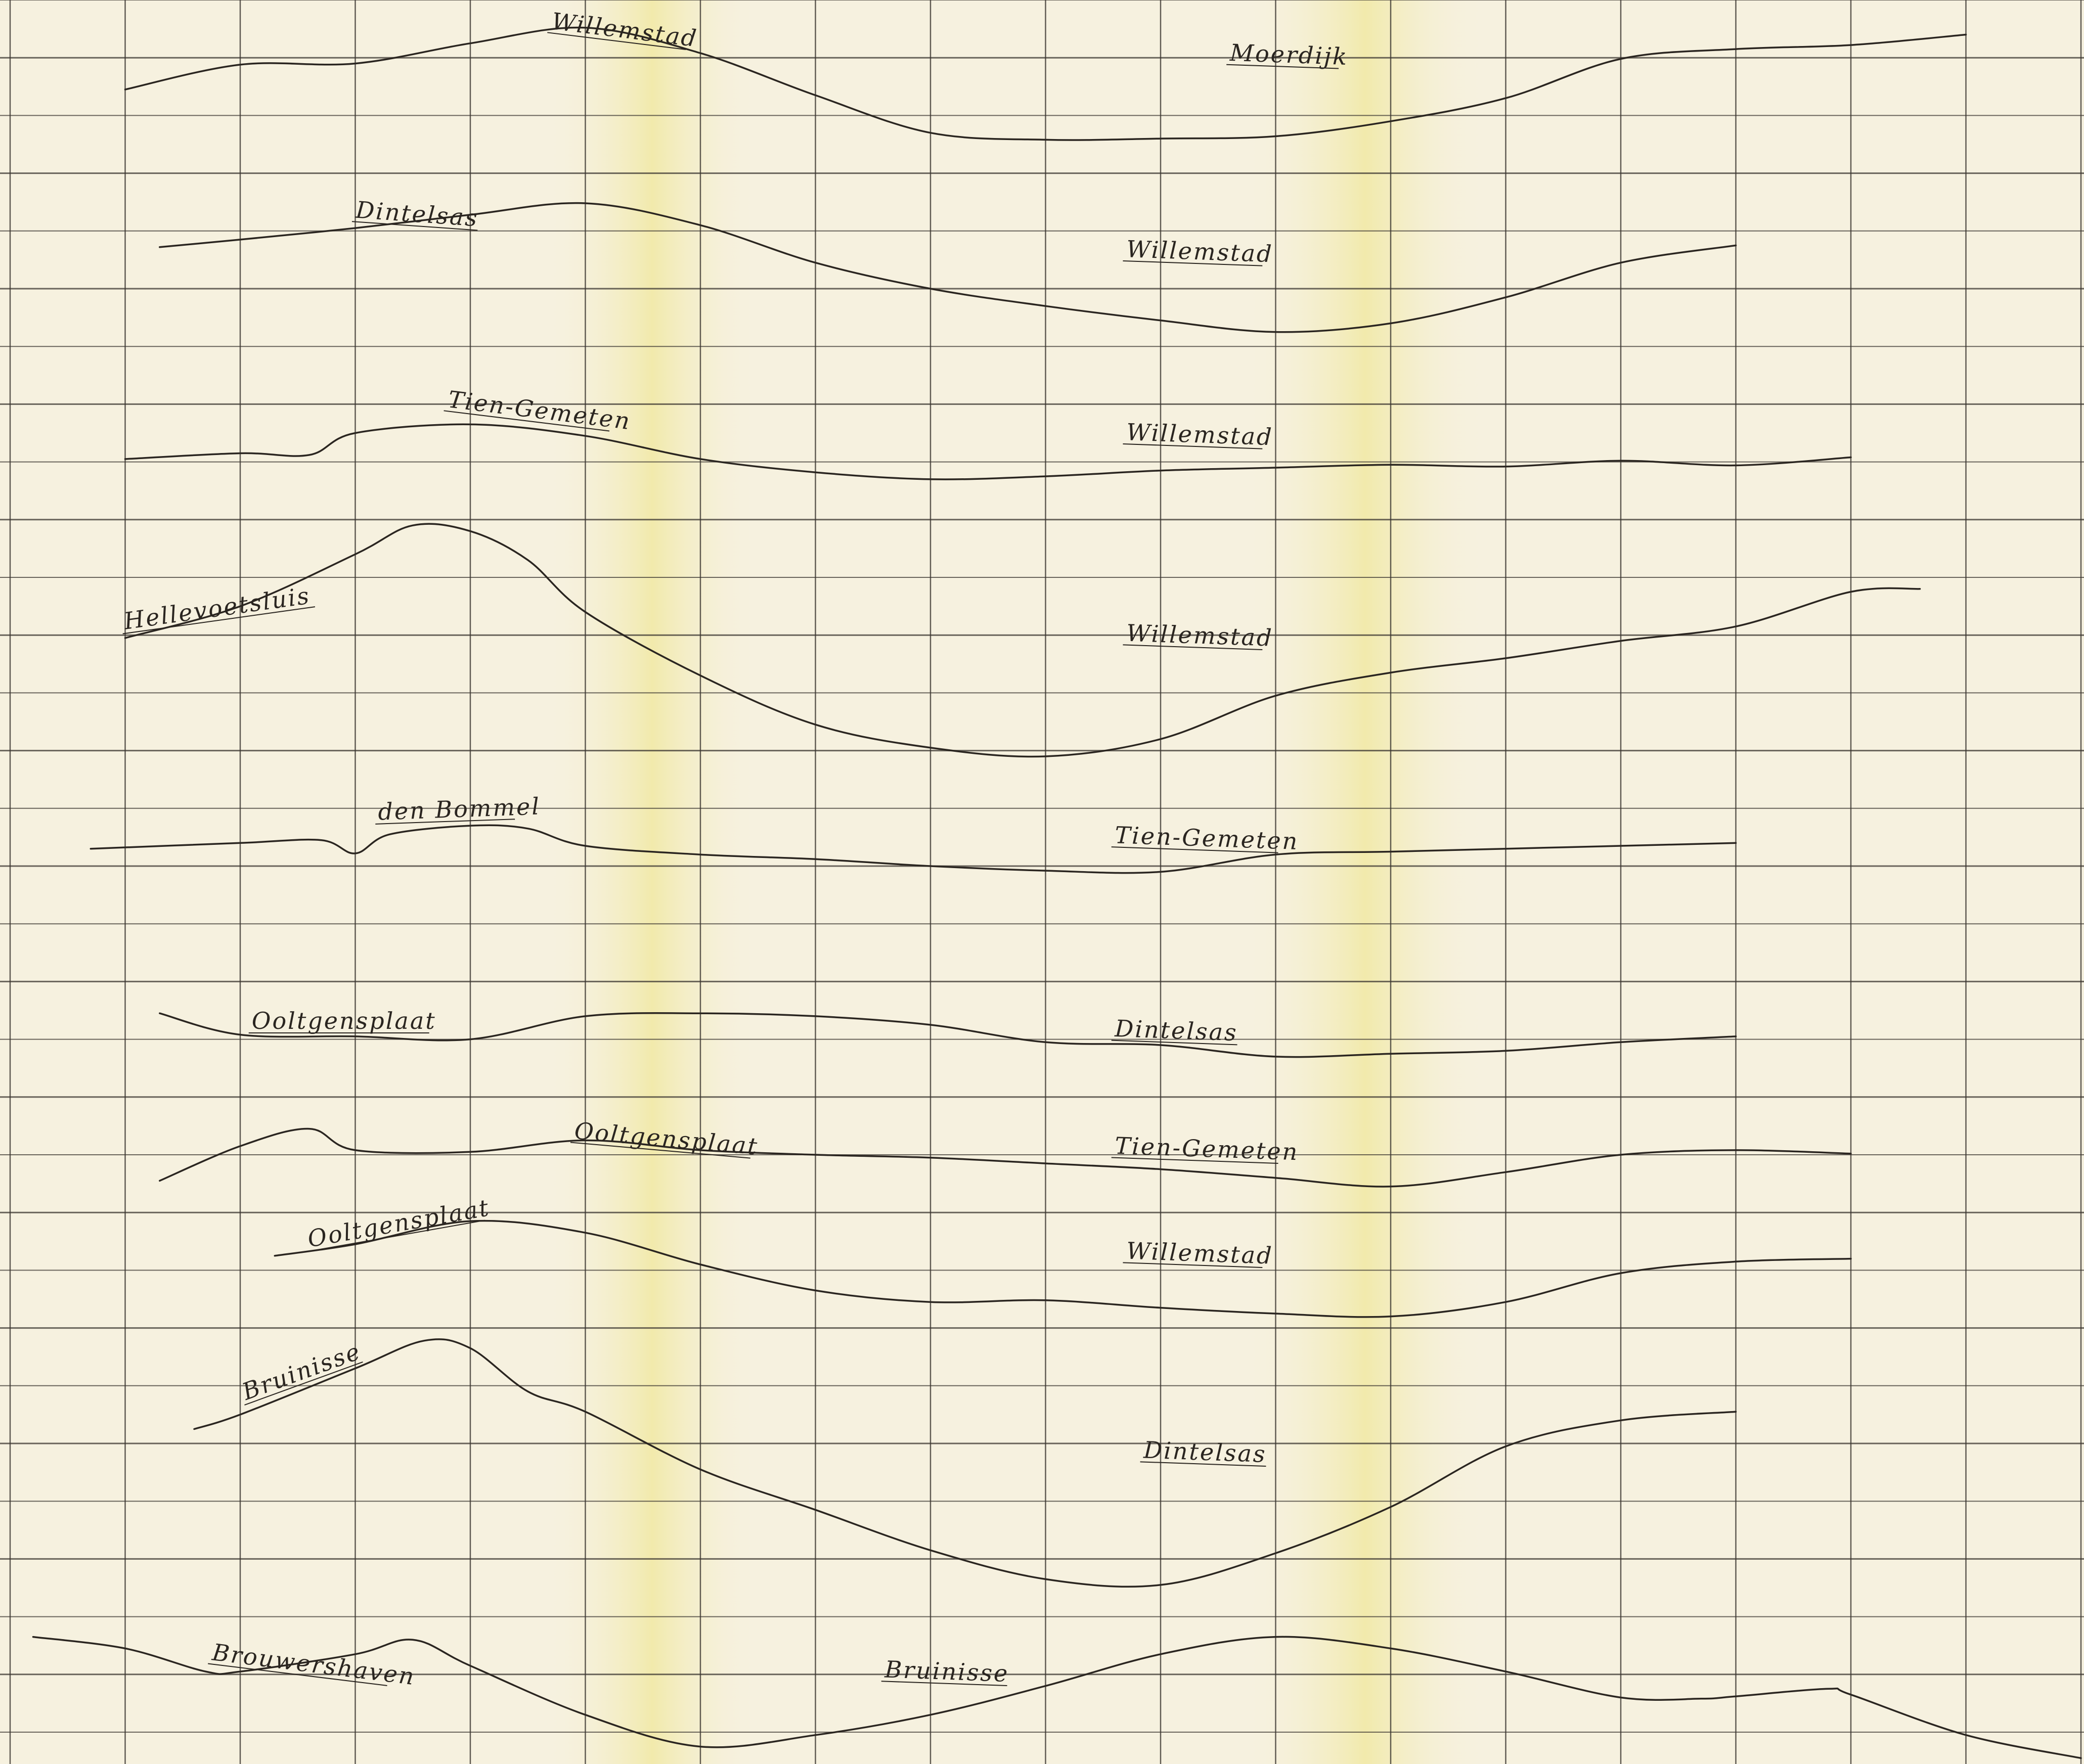 This screenshot has height=1764, width=2084. What do you see at coordinates (344, 1020) in the screenshot?
I see `station-label: Ooltgensplaat` at bounding box center [344, 1020].